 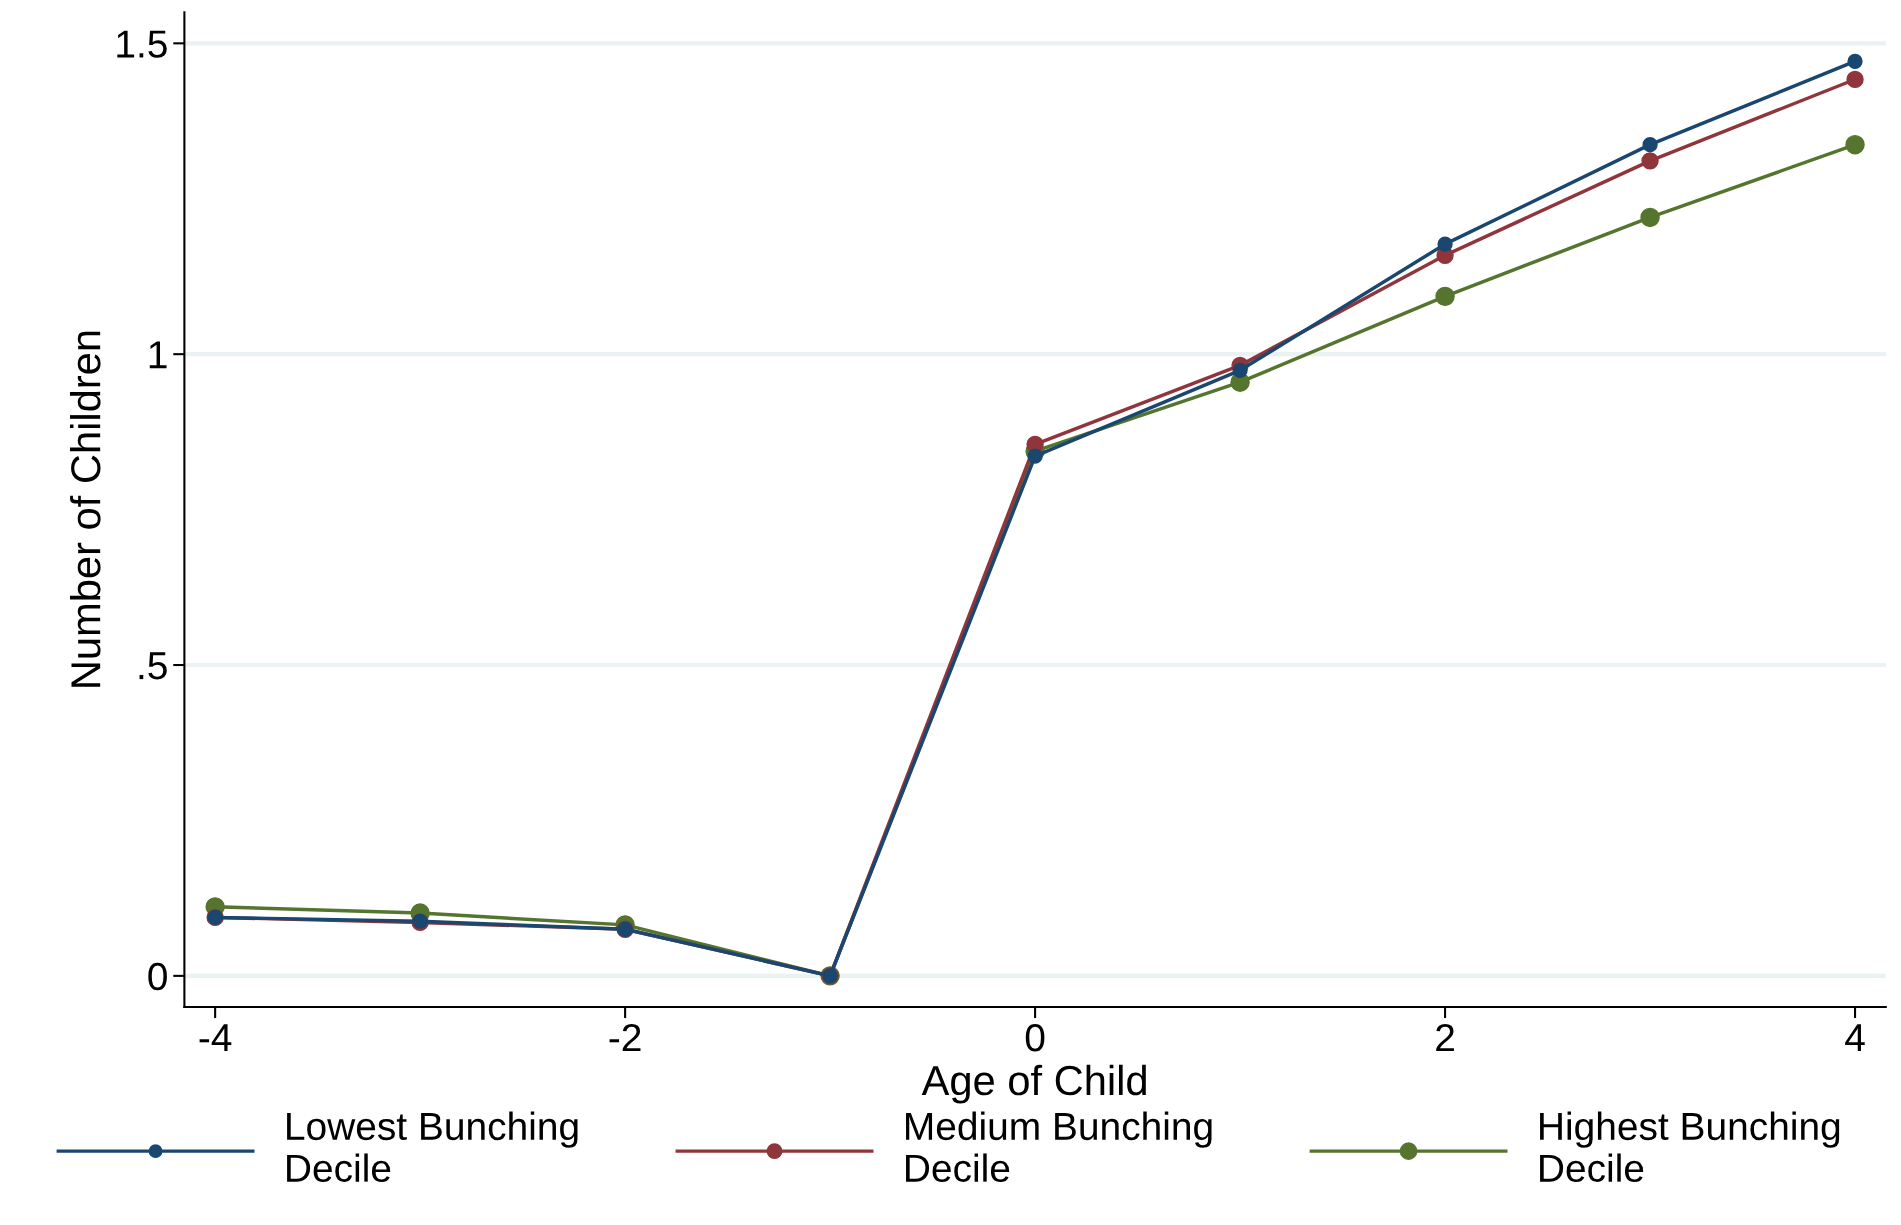 What do you see at coordinates (85, 509) in the screenshot?
I see `y-axis-title: Number of Children` at bounding box center [85, 509].